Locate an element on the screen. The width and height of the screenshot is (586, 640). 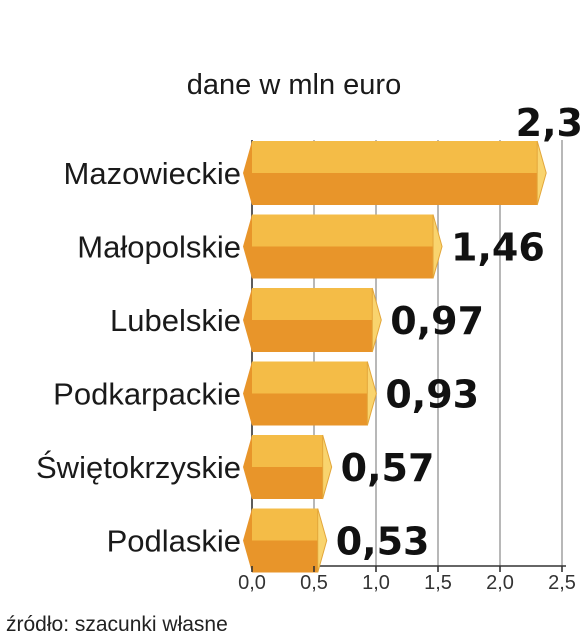
category-label: Podkarpackie is located at coordinates (147, 394).